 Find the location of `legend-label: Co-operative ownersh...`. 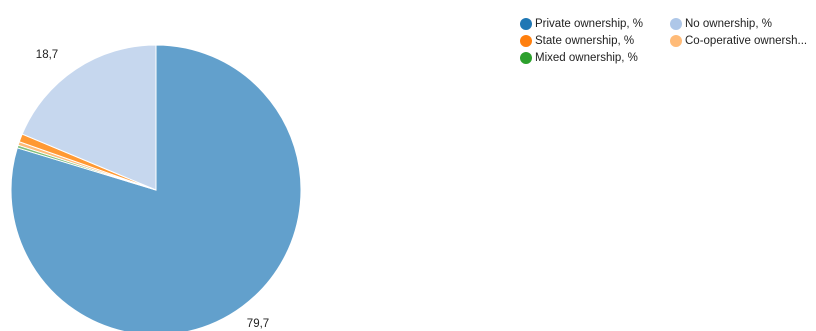

legend-label: Co-operative ownersh... is located at coordinates (746, 41).